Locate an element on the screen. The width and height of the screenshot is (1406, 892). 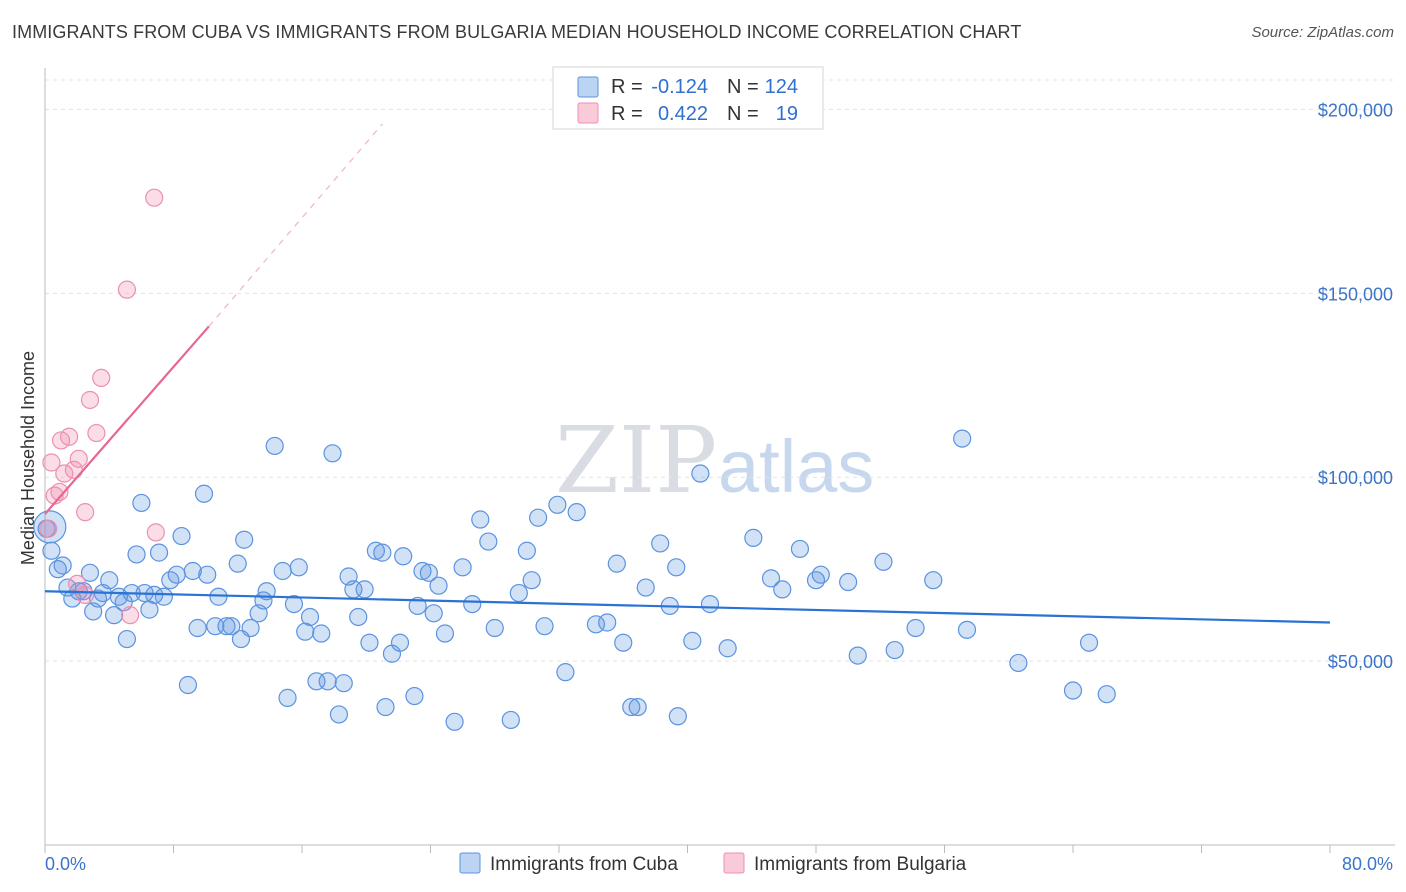
legend-n-value-cuba: 124 is located at coordinates (781, 87).